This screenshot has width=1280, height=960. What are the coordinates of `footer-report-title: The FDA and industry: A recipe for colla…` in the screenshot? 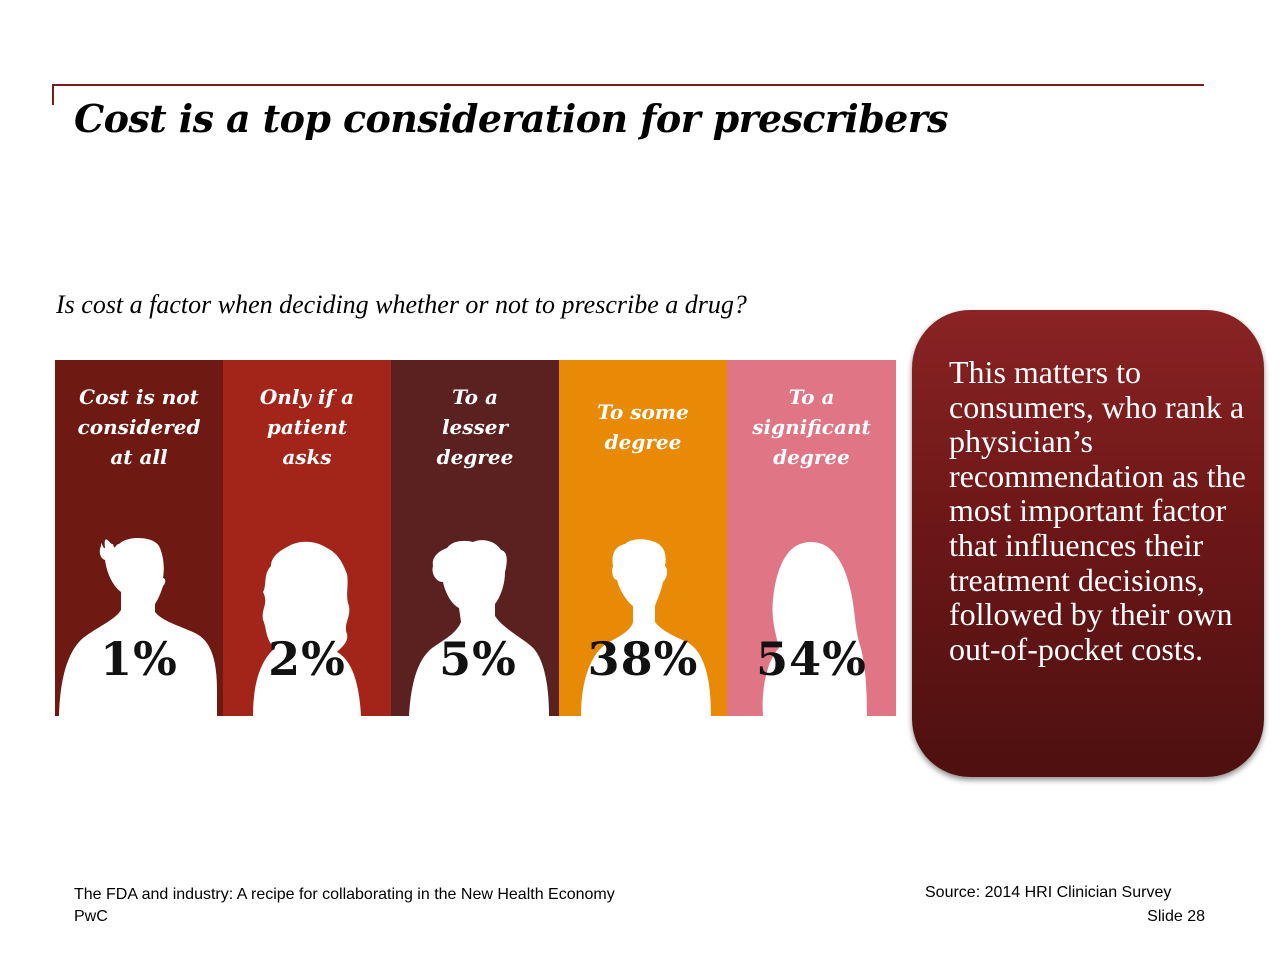 It's located at (344, 894).